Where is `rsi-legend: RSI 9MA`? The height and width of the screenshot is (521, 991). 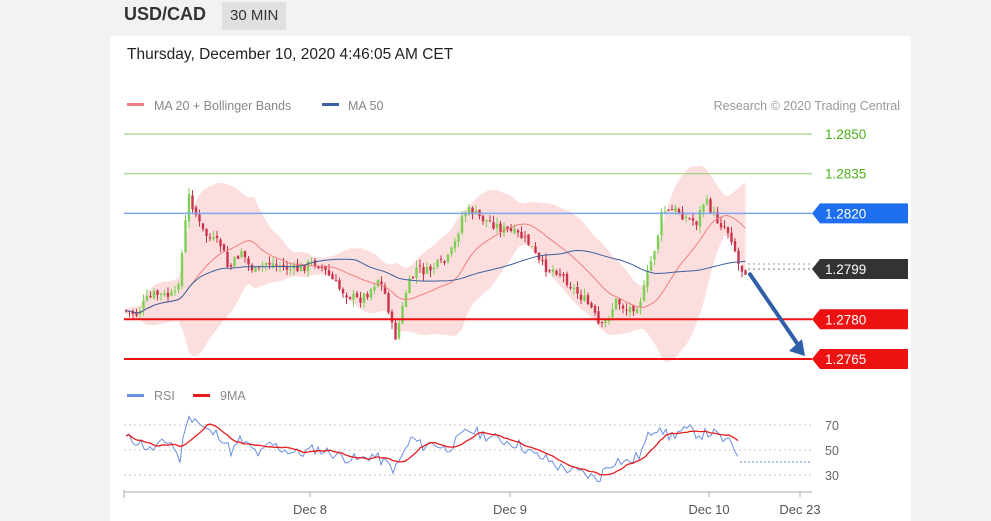 rsi-legend: RSI 9MA is located at coordinates (186, 396).